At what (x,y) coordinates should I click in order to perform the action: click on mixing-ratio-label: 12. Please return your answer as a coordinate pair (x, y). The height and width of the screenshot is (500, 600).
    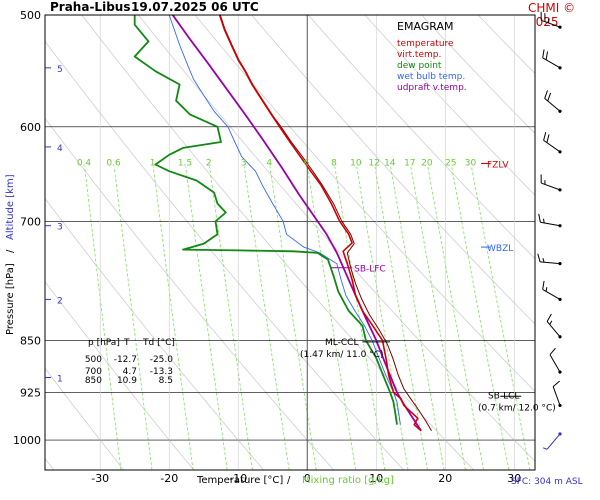
    Looking at the image, I should click on (373, 164).